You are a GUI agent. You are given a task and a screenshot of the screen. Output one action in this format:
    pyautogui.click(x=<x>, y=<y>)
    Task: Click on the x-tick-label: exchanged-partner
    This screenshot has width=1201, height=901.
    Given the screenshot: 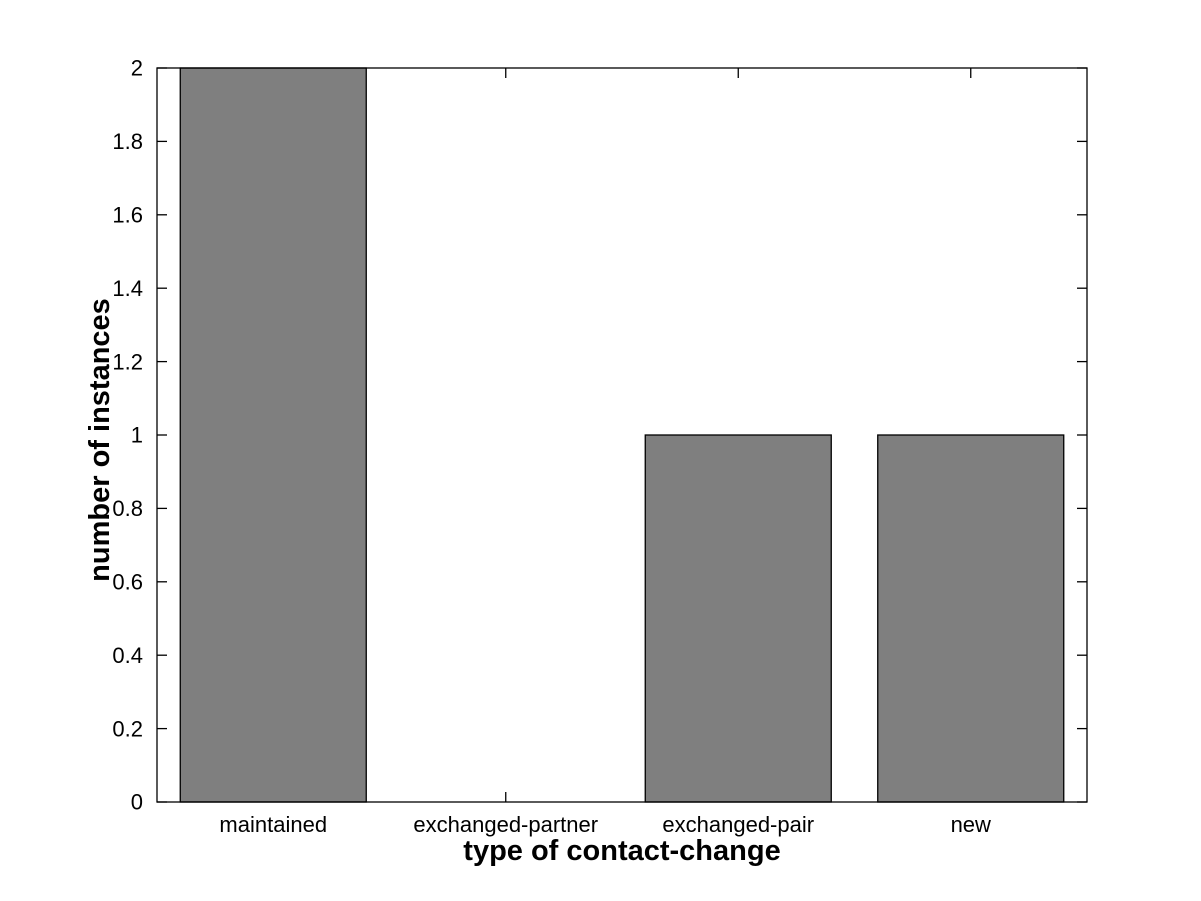 What is the action you would take?
    pyautogui.click(x=505, y=824)
    